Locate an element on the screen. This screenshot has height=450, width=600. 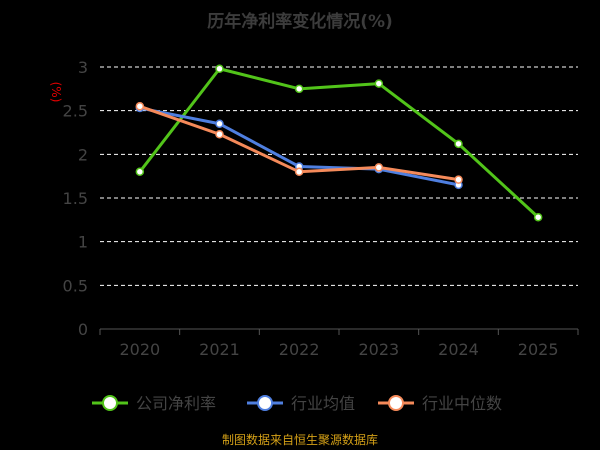
y-tick-label: 2.5 is located at coordinates (75, 111).